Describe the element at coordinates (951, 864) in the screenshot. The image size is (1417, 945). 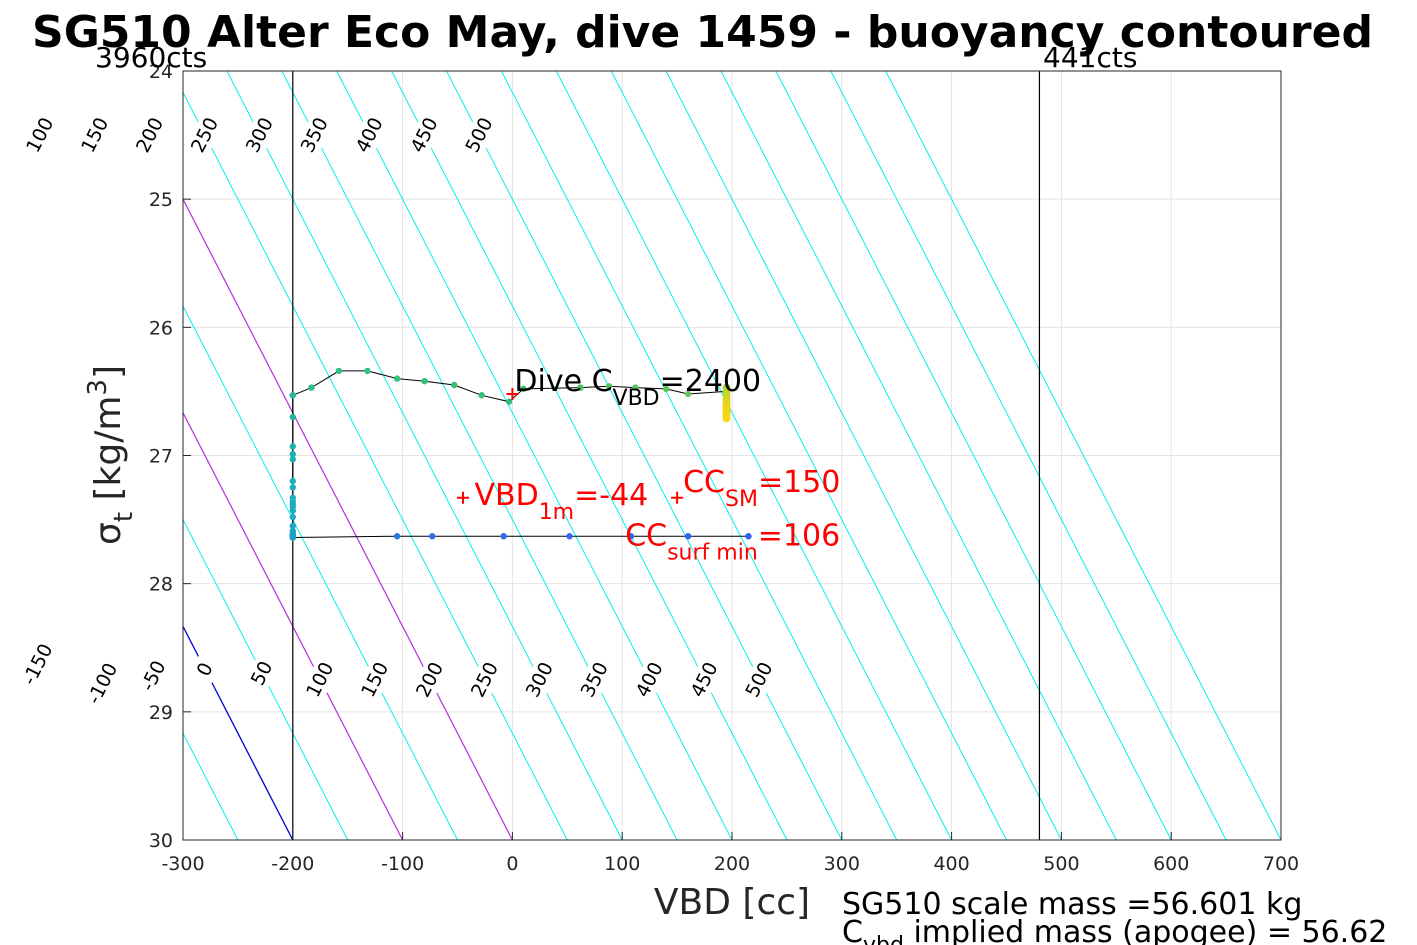
I see `x-tick-label: 400` at that location.